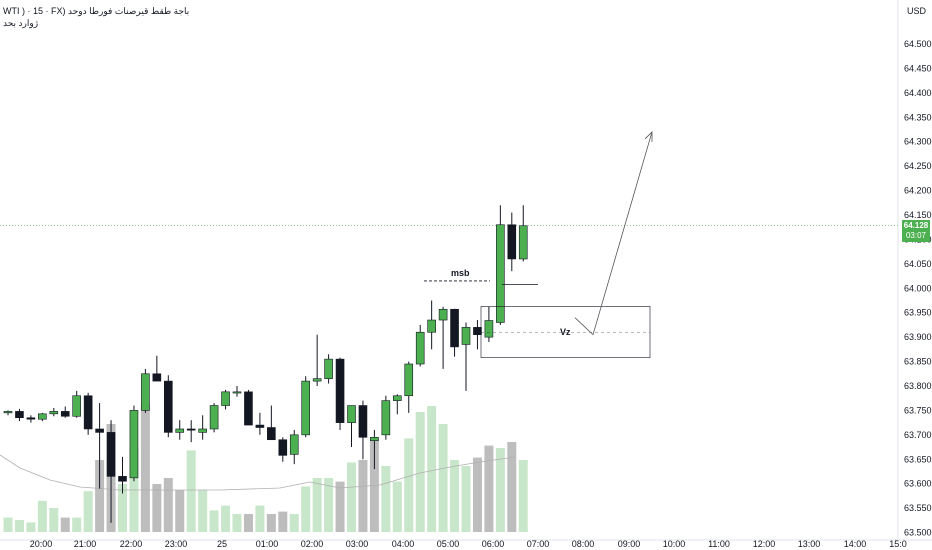 This screenshot has width=932, height=550. I want to click on y-tick-label: 64.150, so click(918, 215).